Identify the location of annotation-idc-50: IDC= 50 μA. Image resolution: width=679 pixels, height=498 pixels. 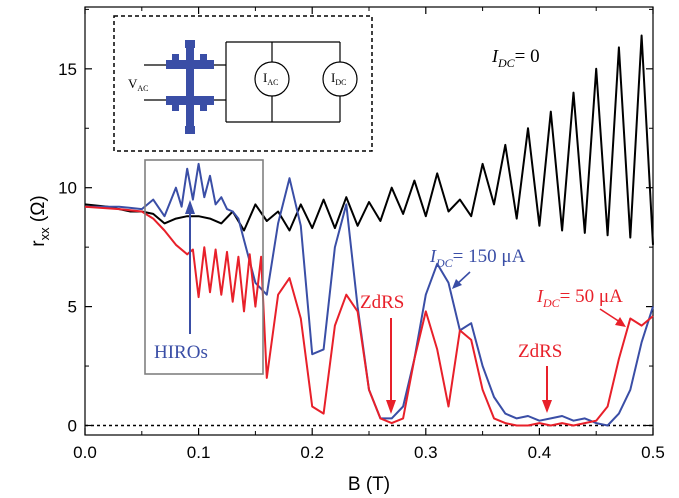
(579, 298).